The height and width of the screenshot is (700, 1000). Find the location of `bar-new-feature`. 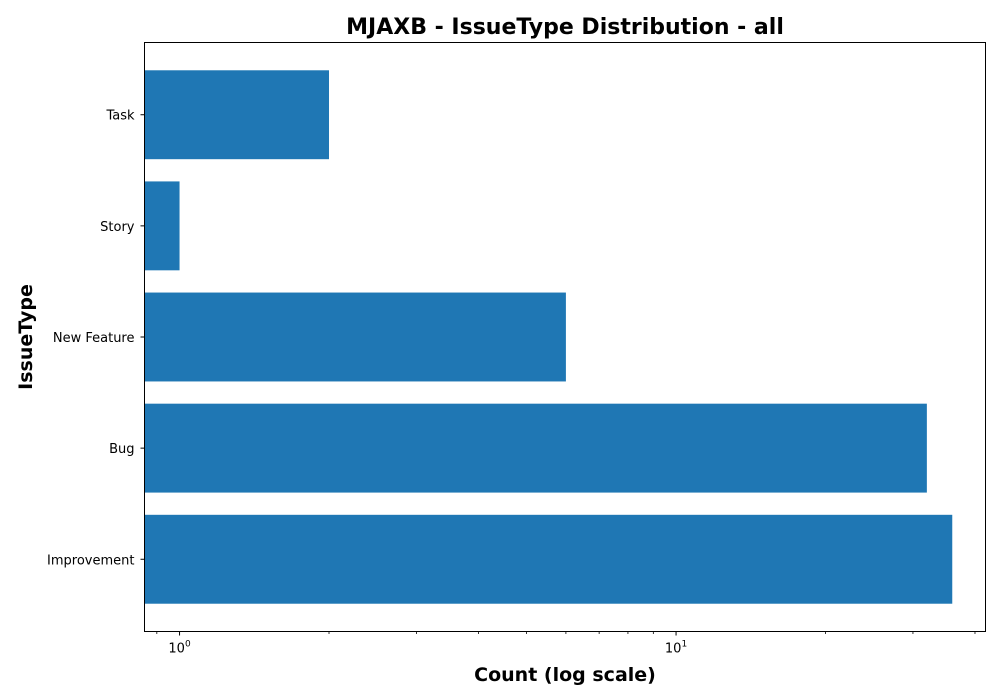

bar-new-feature is located at coordinates (355, 337).